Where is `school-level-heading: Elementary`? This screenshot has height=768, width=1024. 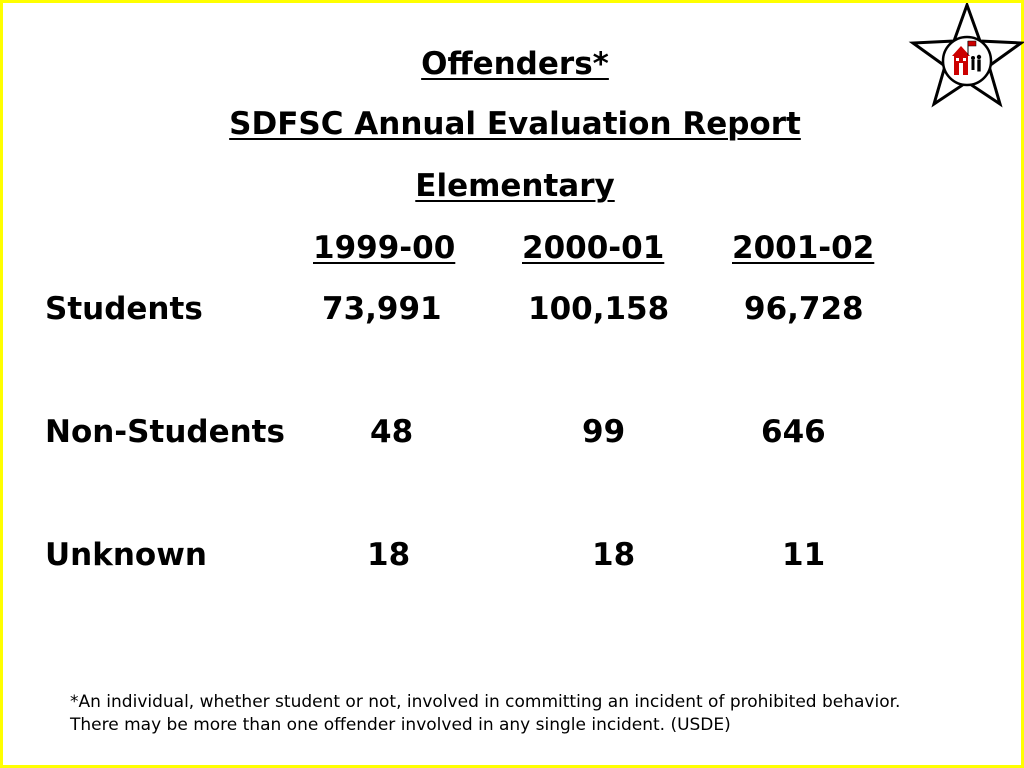 school-level-heading: Elementary is located at coordinates (515, 186).